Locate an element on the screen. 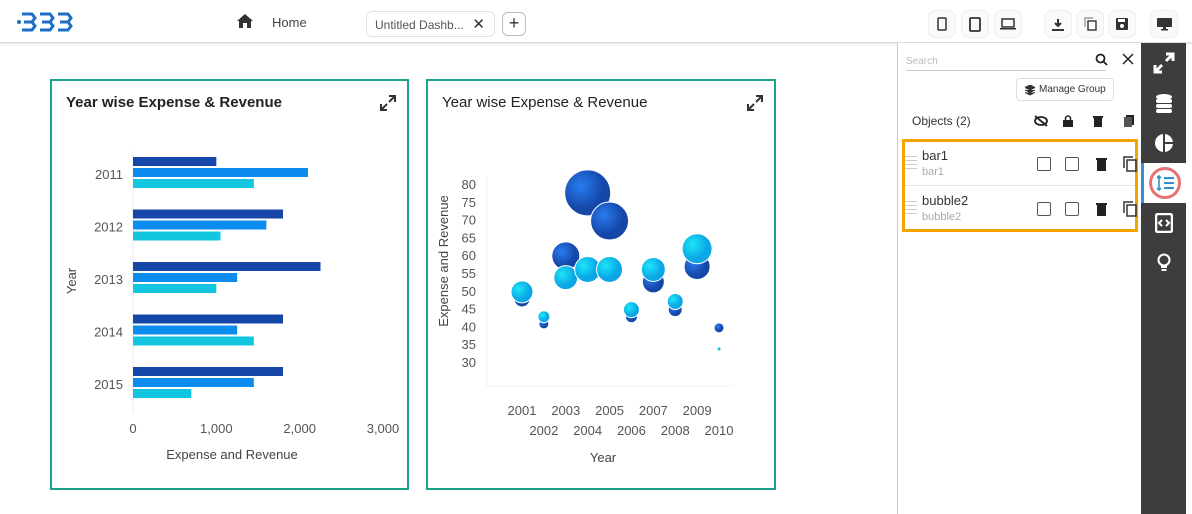 The height and width of the screenshot is (514, 1192). preview-button is located at coordinates (1164, 24).